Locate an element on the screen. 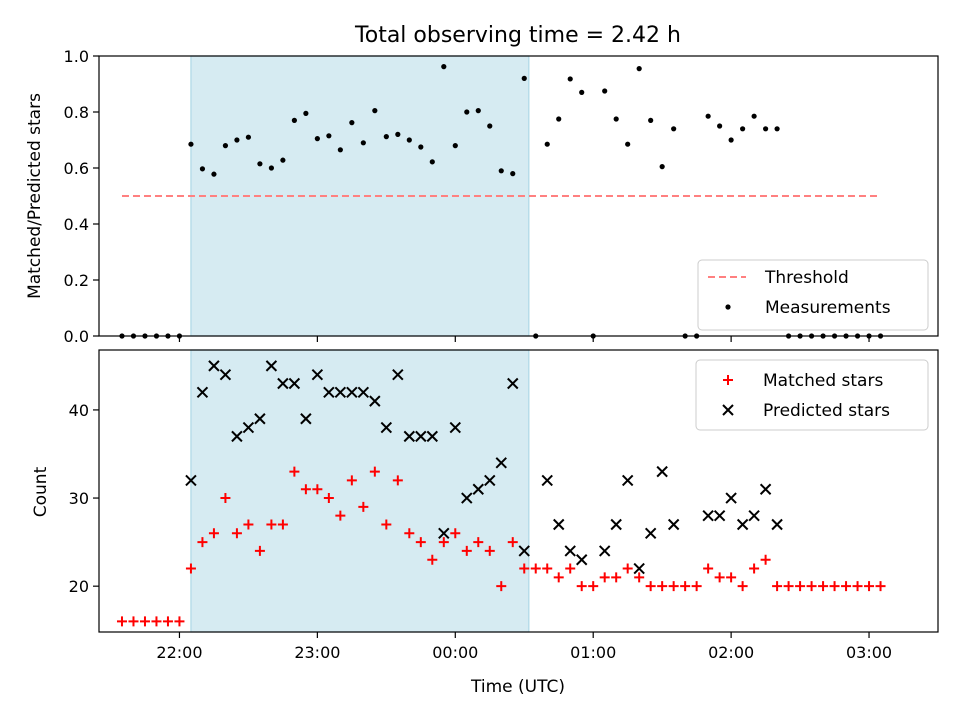 Image resolution: width=960 pixels, height=720 pixels. top-y-tick-label: 0.8 is located at coordinates (76, 112).